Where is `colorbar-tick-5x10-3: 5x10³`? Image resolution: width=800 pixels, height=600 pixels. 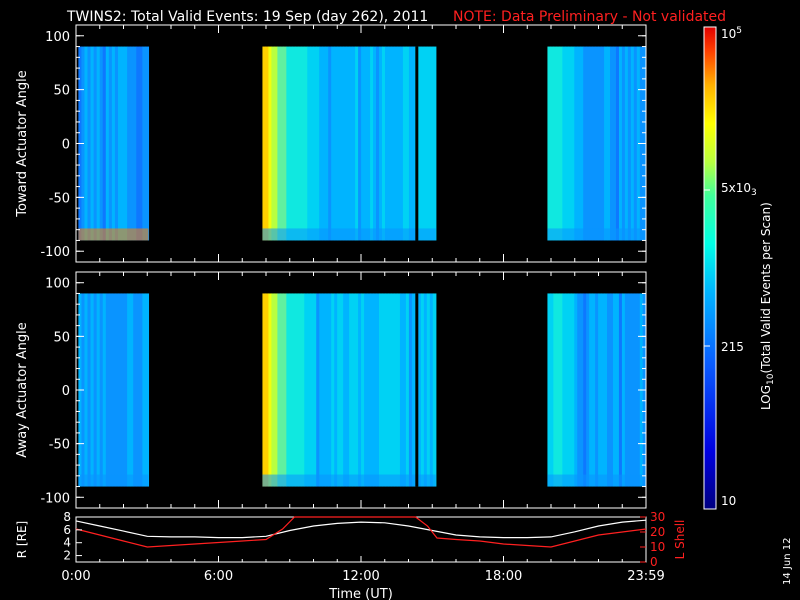
colorbar-tick-5x10-3: 5x10³ is located at coordinates (739, 189).